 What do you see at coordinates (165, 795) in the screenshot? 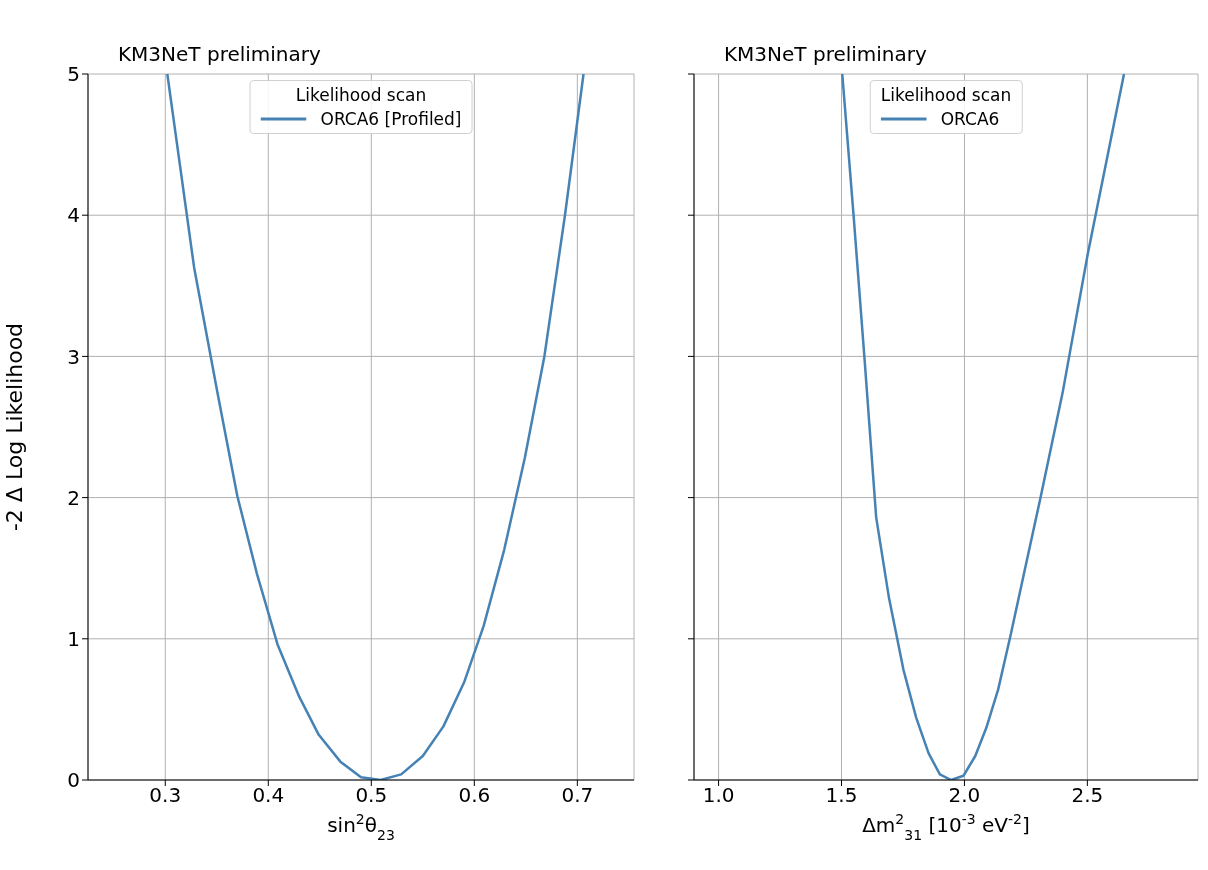
I see `x-tick-label: 0.3` at bounding box center [165, 795].